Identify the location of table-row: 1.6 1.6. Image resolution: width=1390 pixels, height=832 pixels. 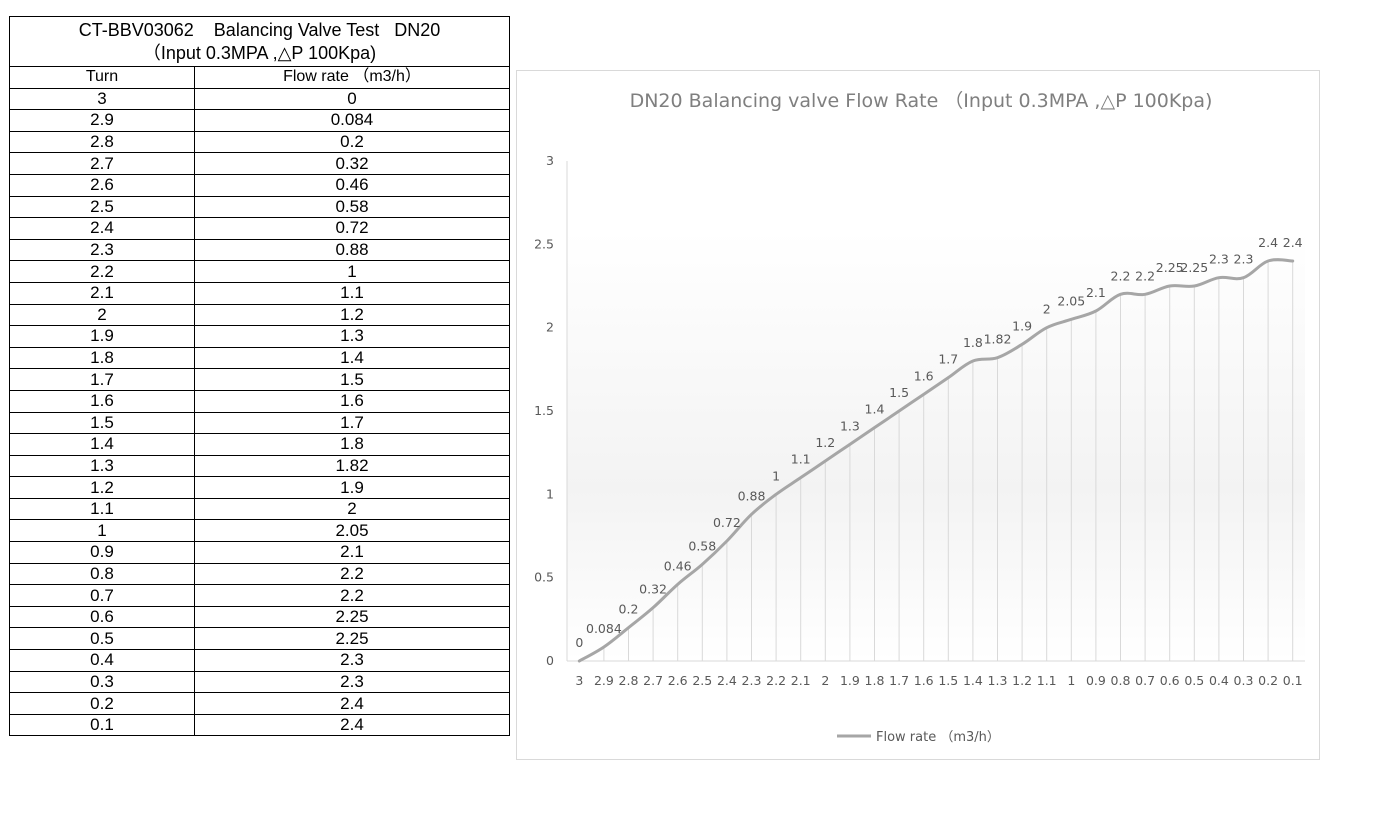
(259, 401).